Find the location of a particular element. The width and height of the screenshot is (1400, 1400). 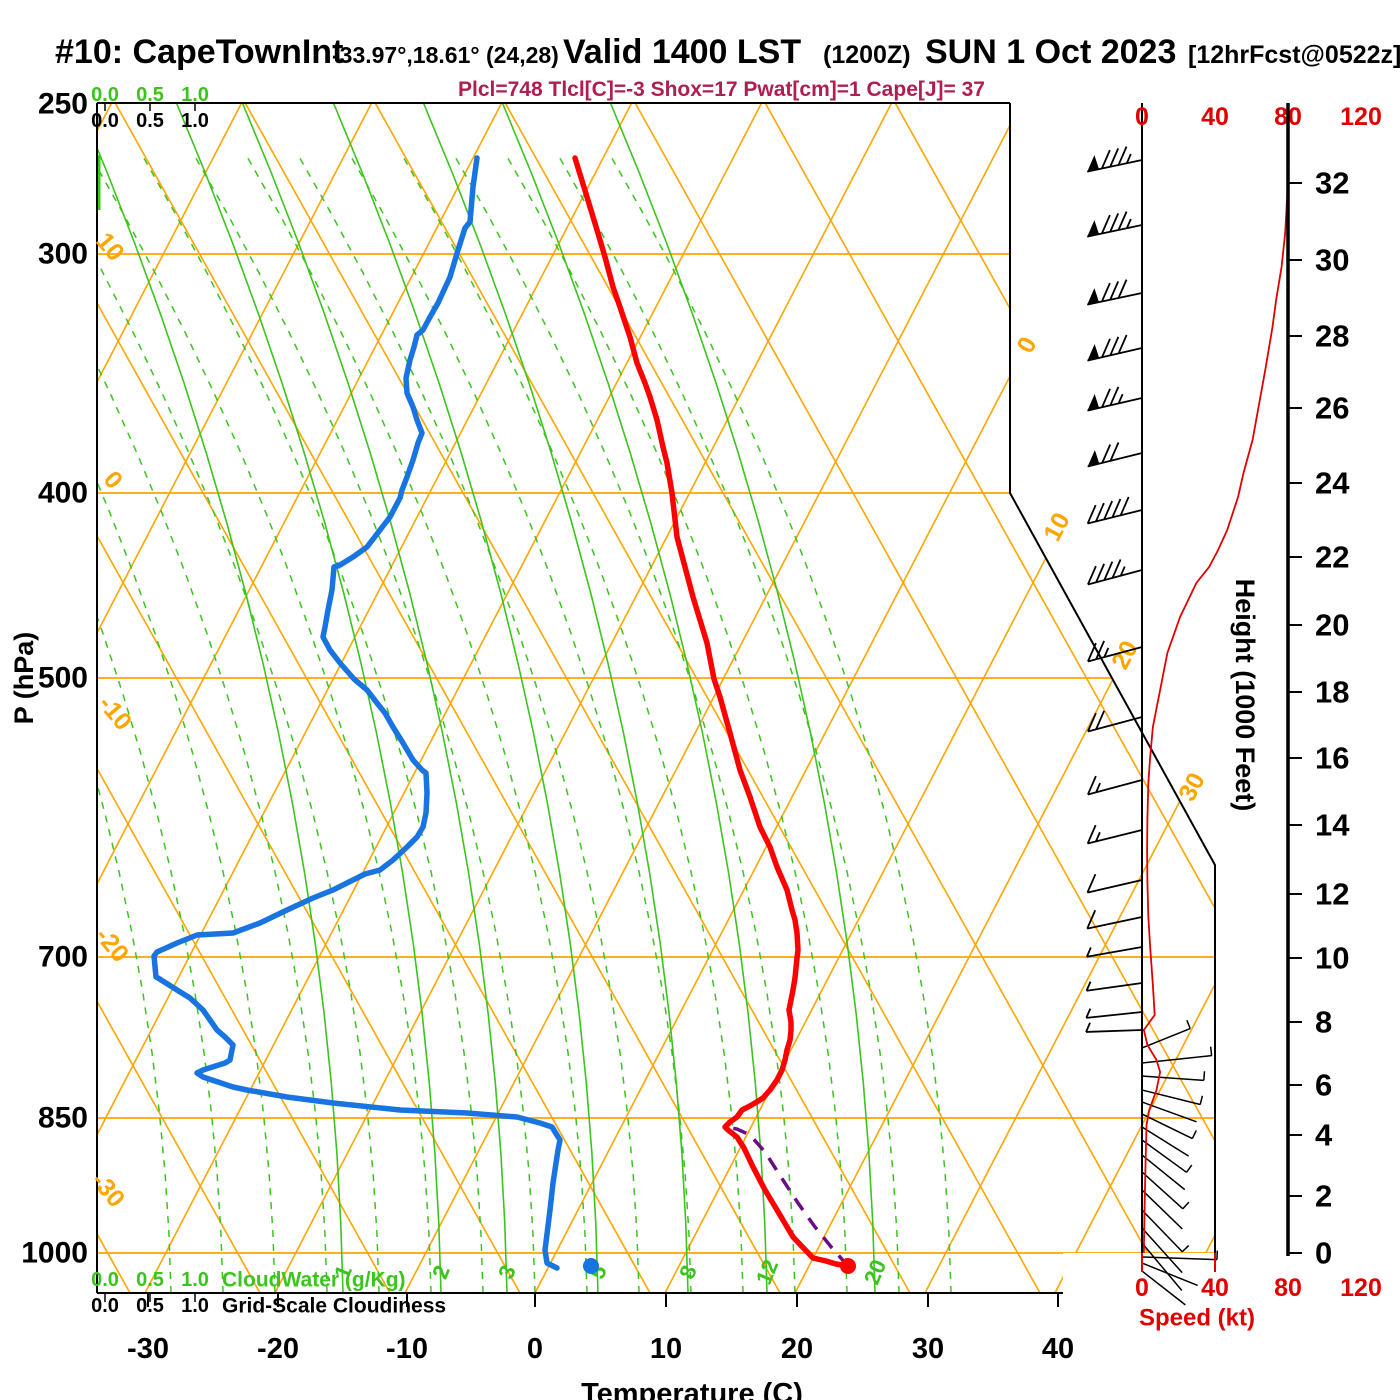

speed-tick-label-bottom: 80 is located at coordinates (1288, 1288).